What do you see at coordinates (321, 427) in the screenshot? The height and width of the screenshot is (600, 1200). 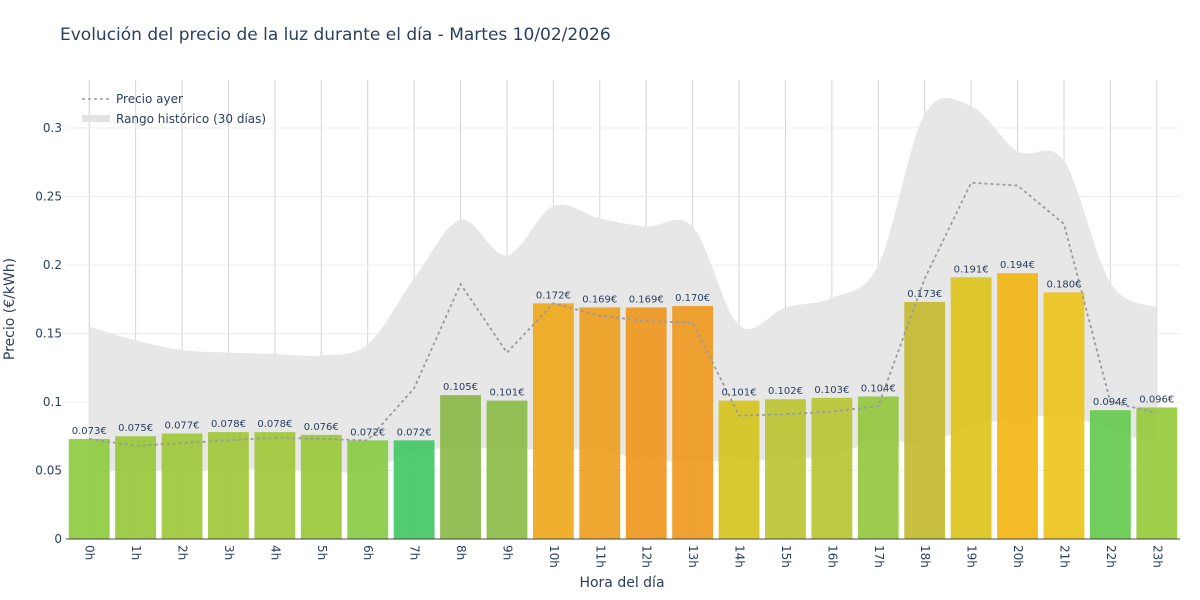 I see `bar-label-5h: 0.076€` at bounding box center [321, 427].